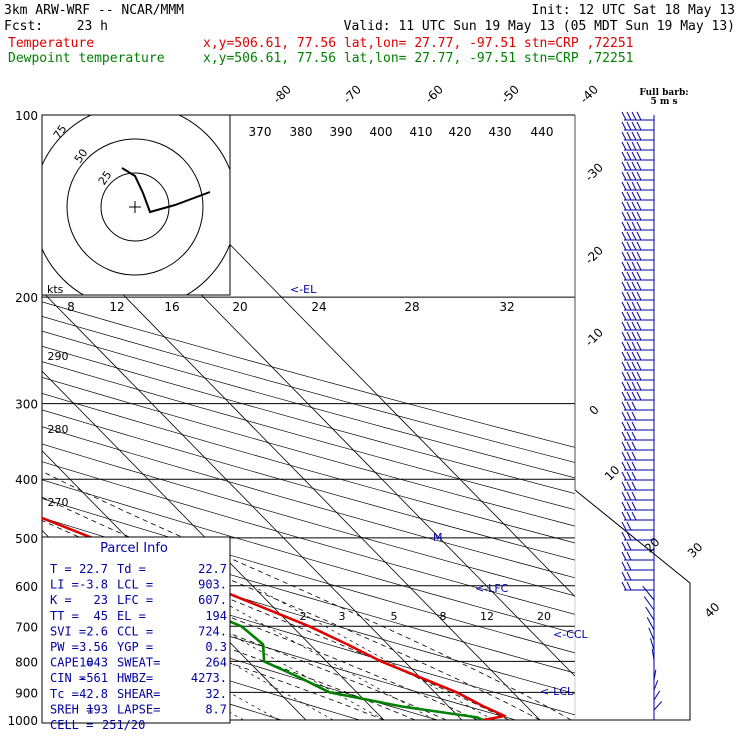 Image resolution: width=740 pixels, height=740 pixels. I want to click on isotherm-label: -70, so click(352, 94).